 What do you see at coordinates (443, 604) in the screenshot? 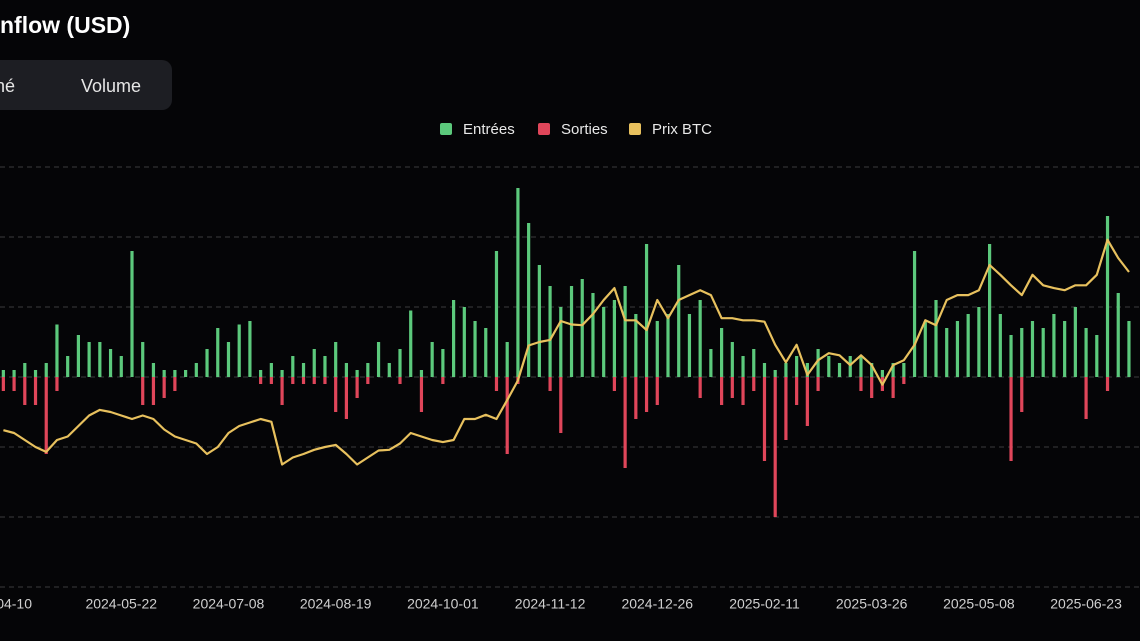
I see `x-tick-label: 2024-10-01` at bounding box center [443, 604].